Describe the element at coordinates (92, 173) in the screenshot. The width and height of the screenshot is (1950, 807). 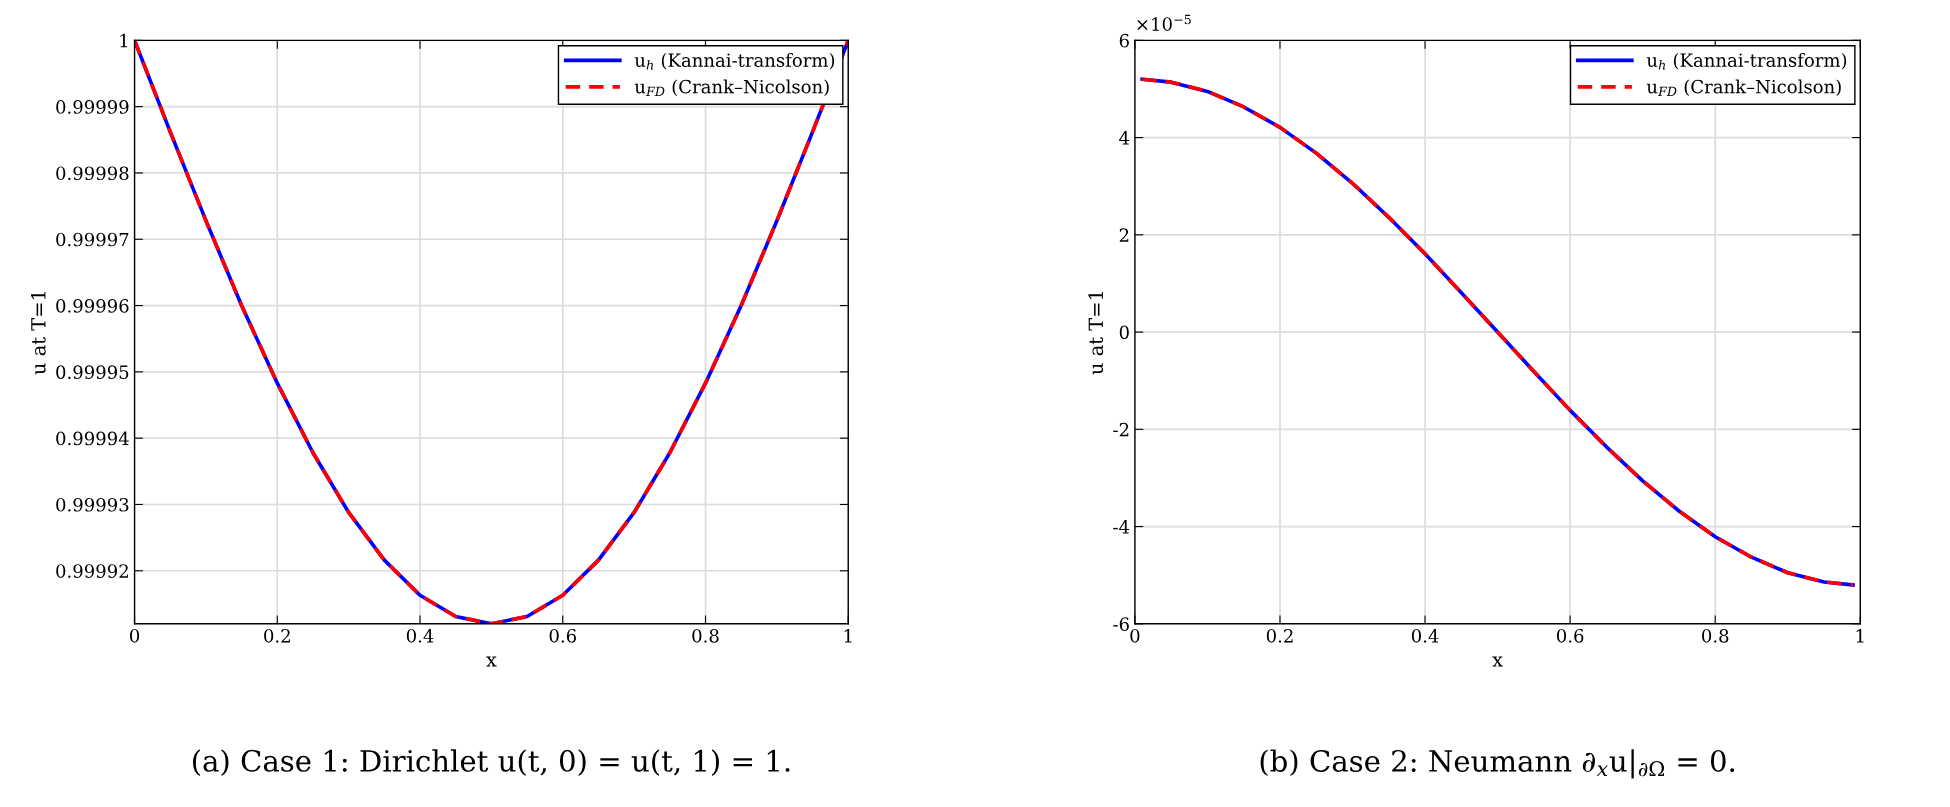
I see `y-tick-label: 0.99998` at that location.